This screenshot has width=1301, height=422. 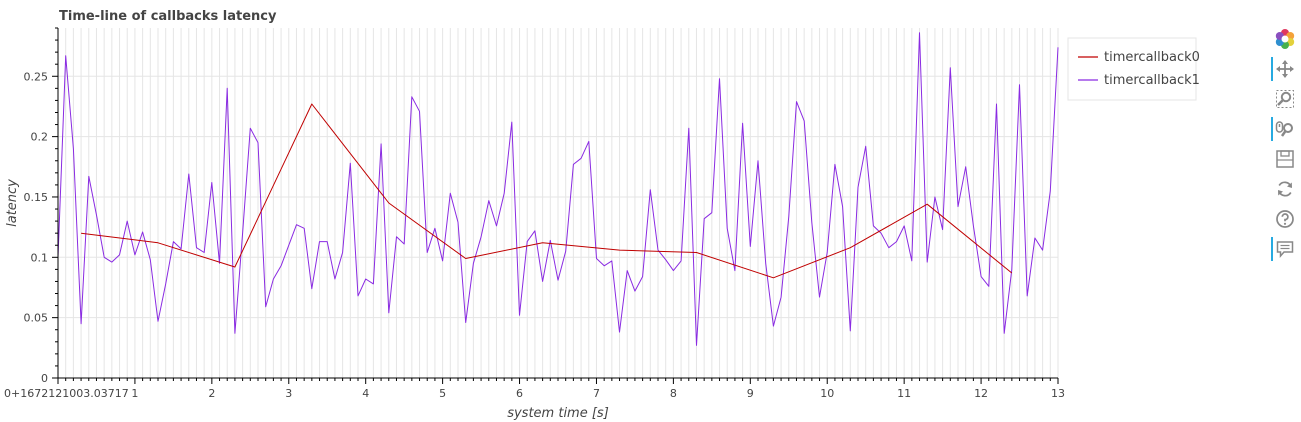 What do you see at coordinates (168, 16) in the screenshot?
I see `chart-title: Time-line of callbacks latency` at bounding box center [168, 16].